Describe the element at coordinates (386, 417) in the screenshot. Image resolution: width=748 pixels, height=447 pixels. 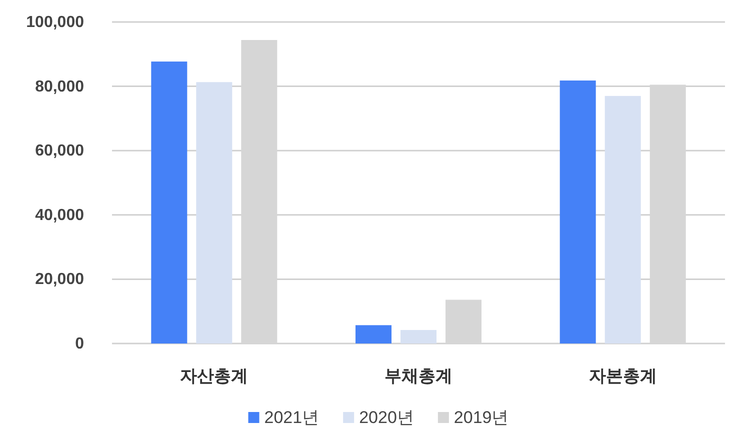
I see `legend-label: 2020년` at that location.